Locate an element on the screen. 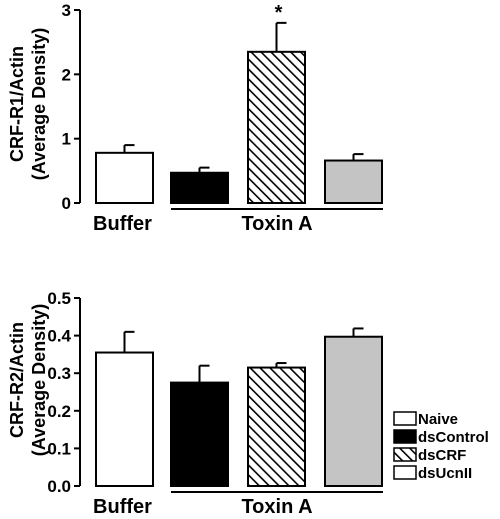 This screenshot has height=519, width=500. legend-label-dscontrol: dsControl is located at coordinates (453, 437).